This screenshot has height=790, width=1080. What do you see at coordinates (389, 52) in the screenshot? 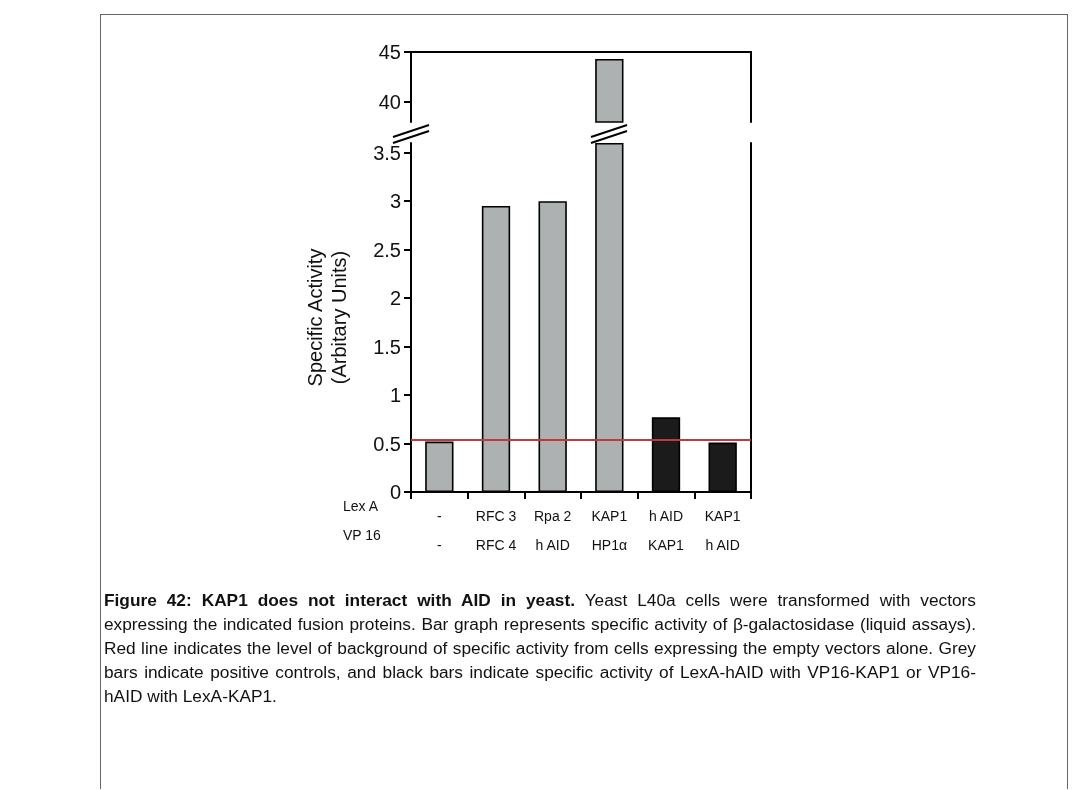
I see `y-tick-label: 45` at bounding box center [389, 52].